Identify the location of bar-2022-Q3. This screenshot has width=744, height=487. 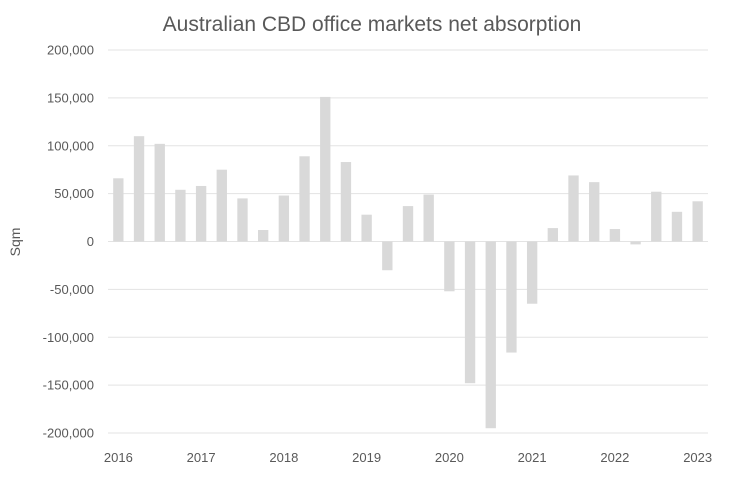
(656, 216).